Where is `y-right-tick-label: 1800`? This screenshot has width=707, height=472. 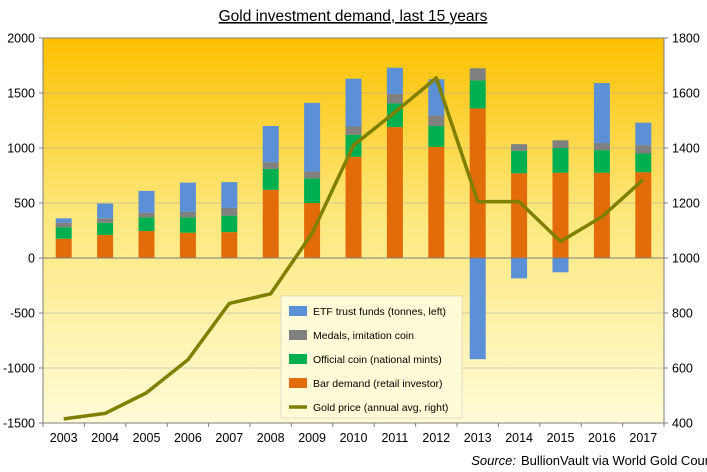
y-right-tick-label: 1800 is located at coordinates (686, 39).